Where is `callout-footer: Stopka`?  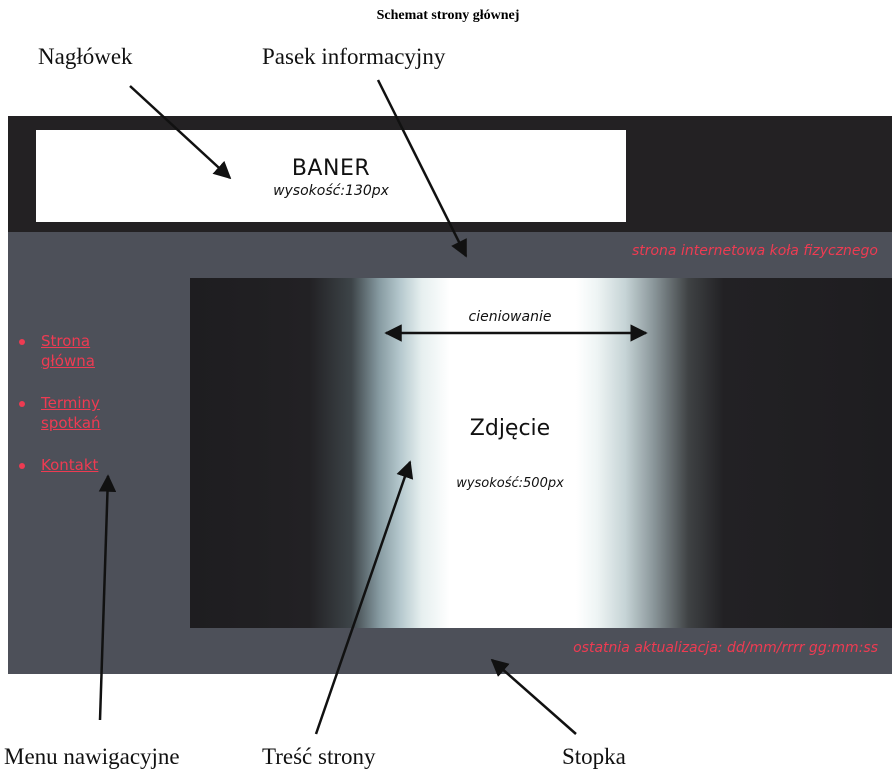
callout-footer: Stopka is located at coordinates (594, 756).